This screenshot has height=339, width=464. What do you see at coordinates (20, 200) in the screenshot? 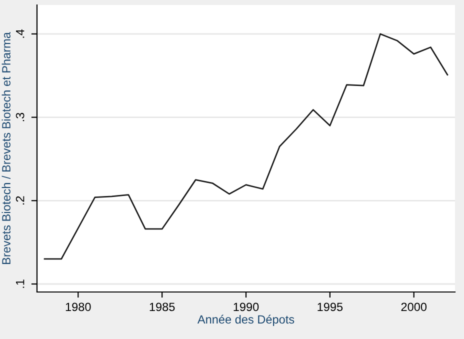
I see `y-tick-label: .2` at bounding box center [20, 200].